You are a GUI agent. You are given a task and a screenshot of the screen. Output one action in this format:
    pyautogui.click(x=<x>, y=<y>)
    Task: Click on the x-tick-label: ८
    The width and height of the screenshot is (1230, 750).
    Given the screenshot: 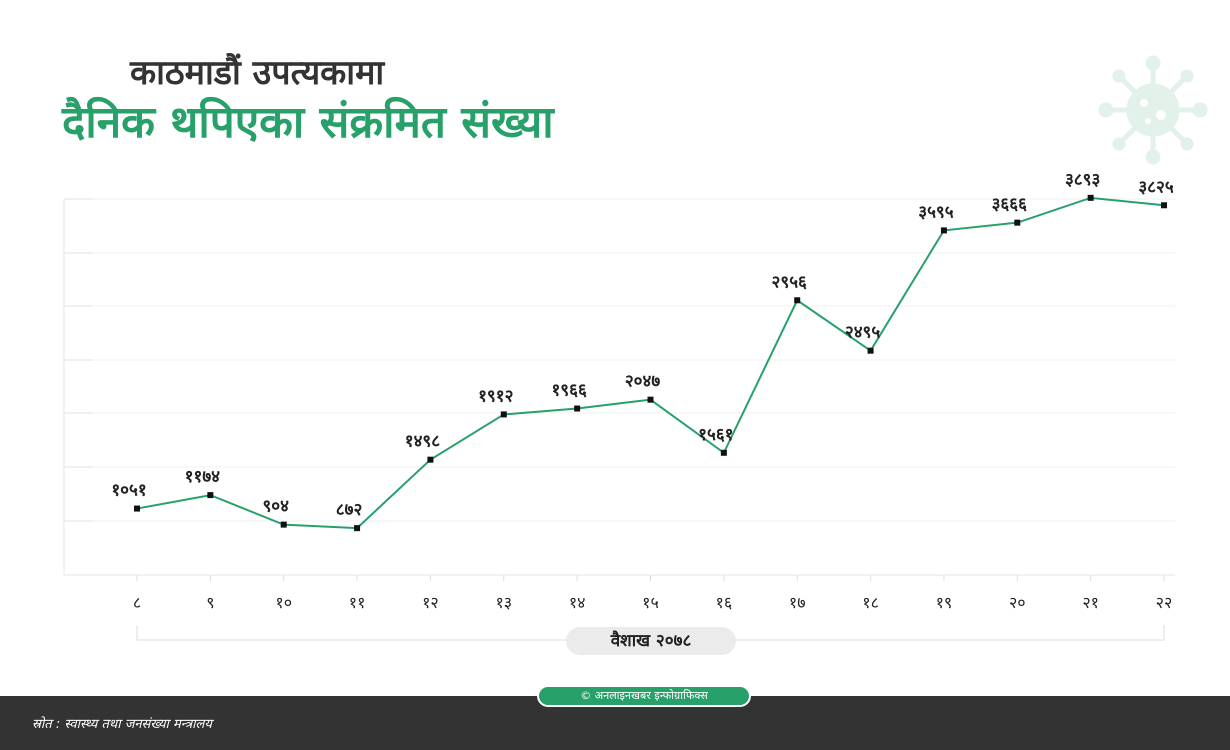 What is the action you would take?
    pyautogui.click(x=137, y=602)
    